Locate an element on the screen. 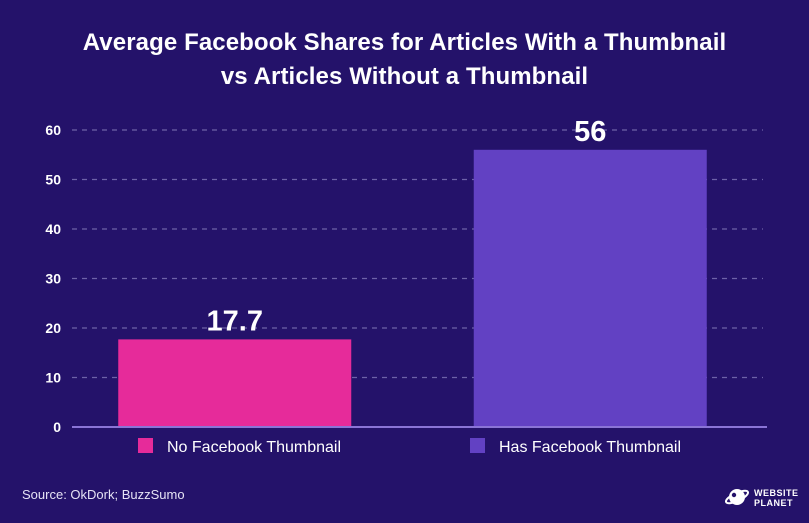 The image size is (809, 523). chart-title-line-2: vs Articles Without a Thumbnail is located at coordinates (404, 76).